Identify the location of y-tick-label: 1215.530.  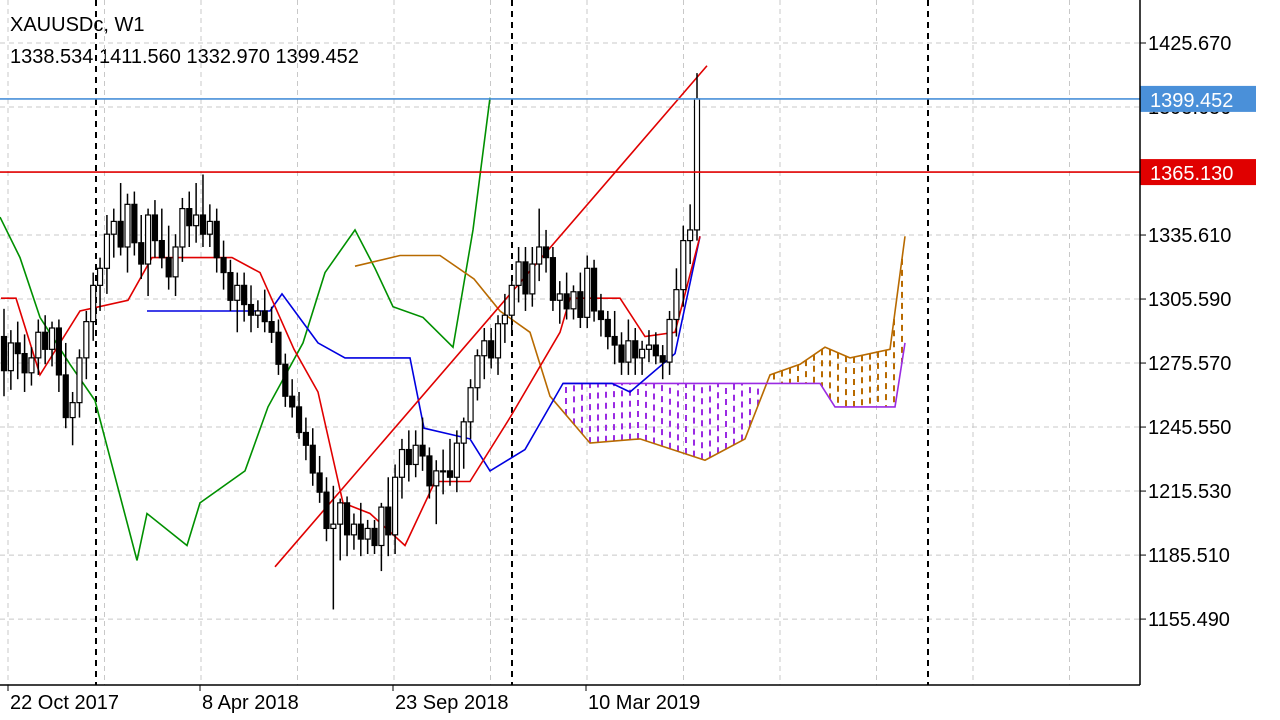
(1189, 492).